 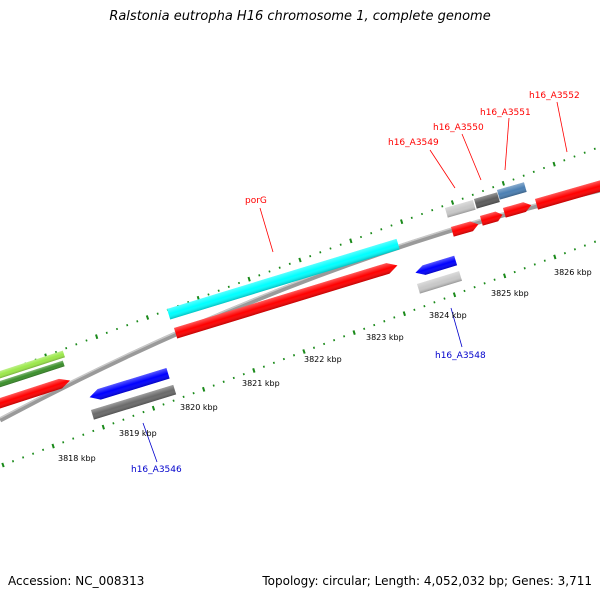 I want to click on cds-h16-A3550, so click(x=492, y=218).